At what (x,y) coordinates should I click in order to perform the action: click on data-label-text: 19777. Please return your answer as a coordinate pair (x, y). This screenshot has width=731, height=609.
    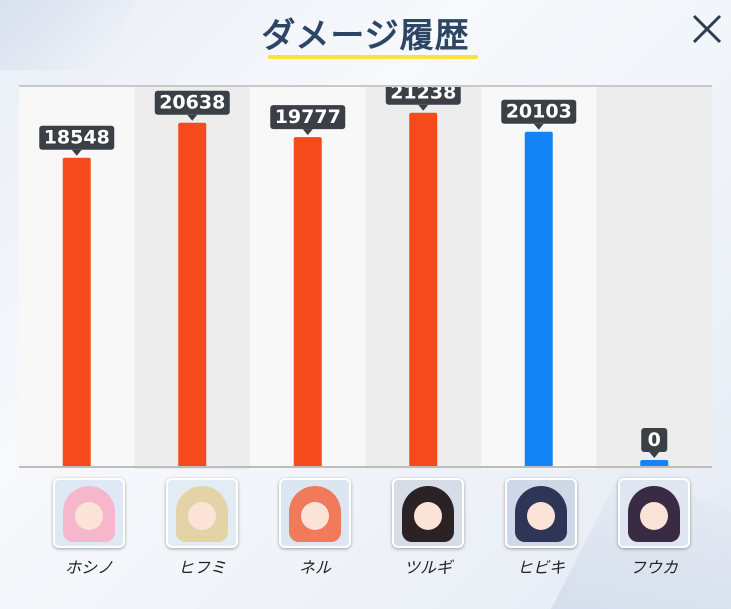
    Looking at the image, I should click on (308, 117).